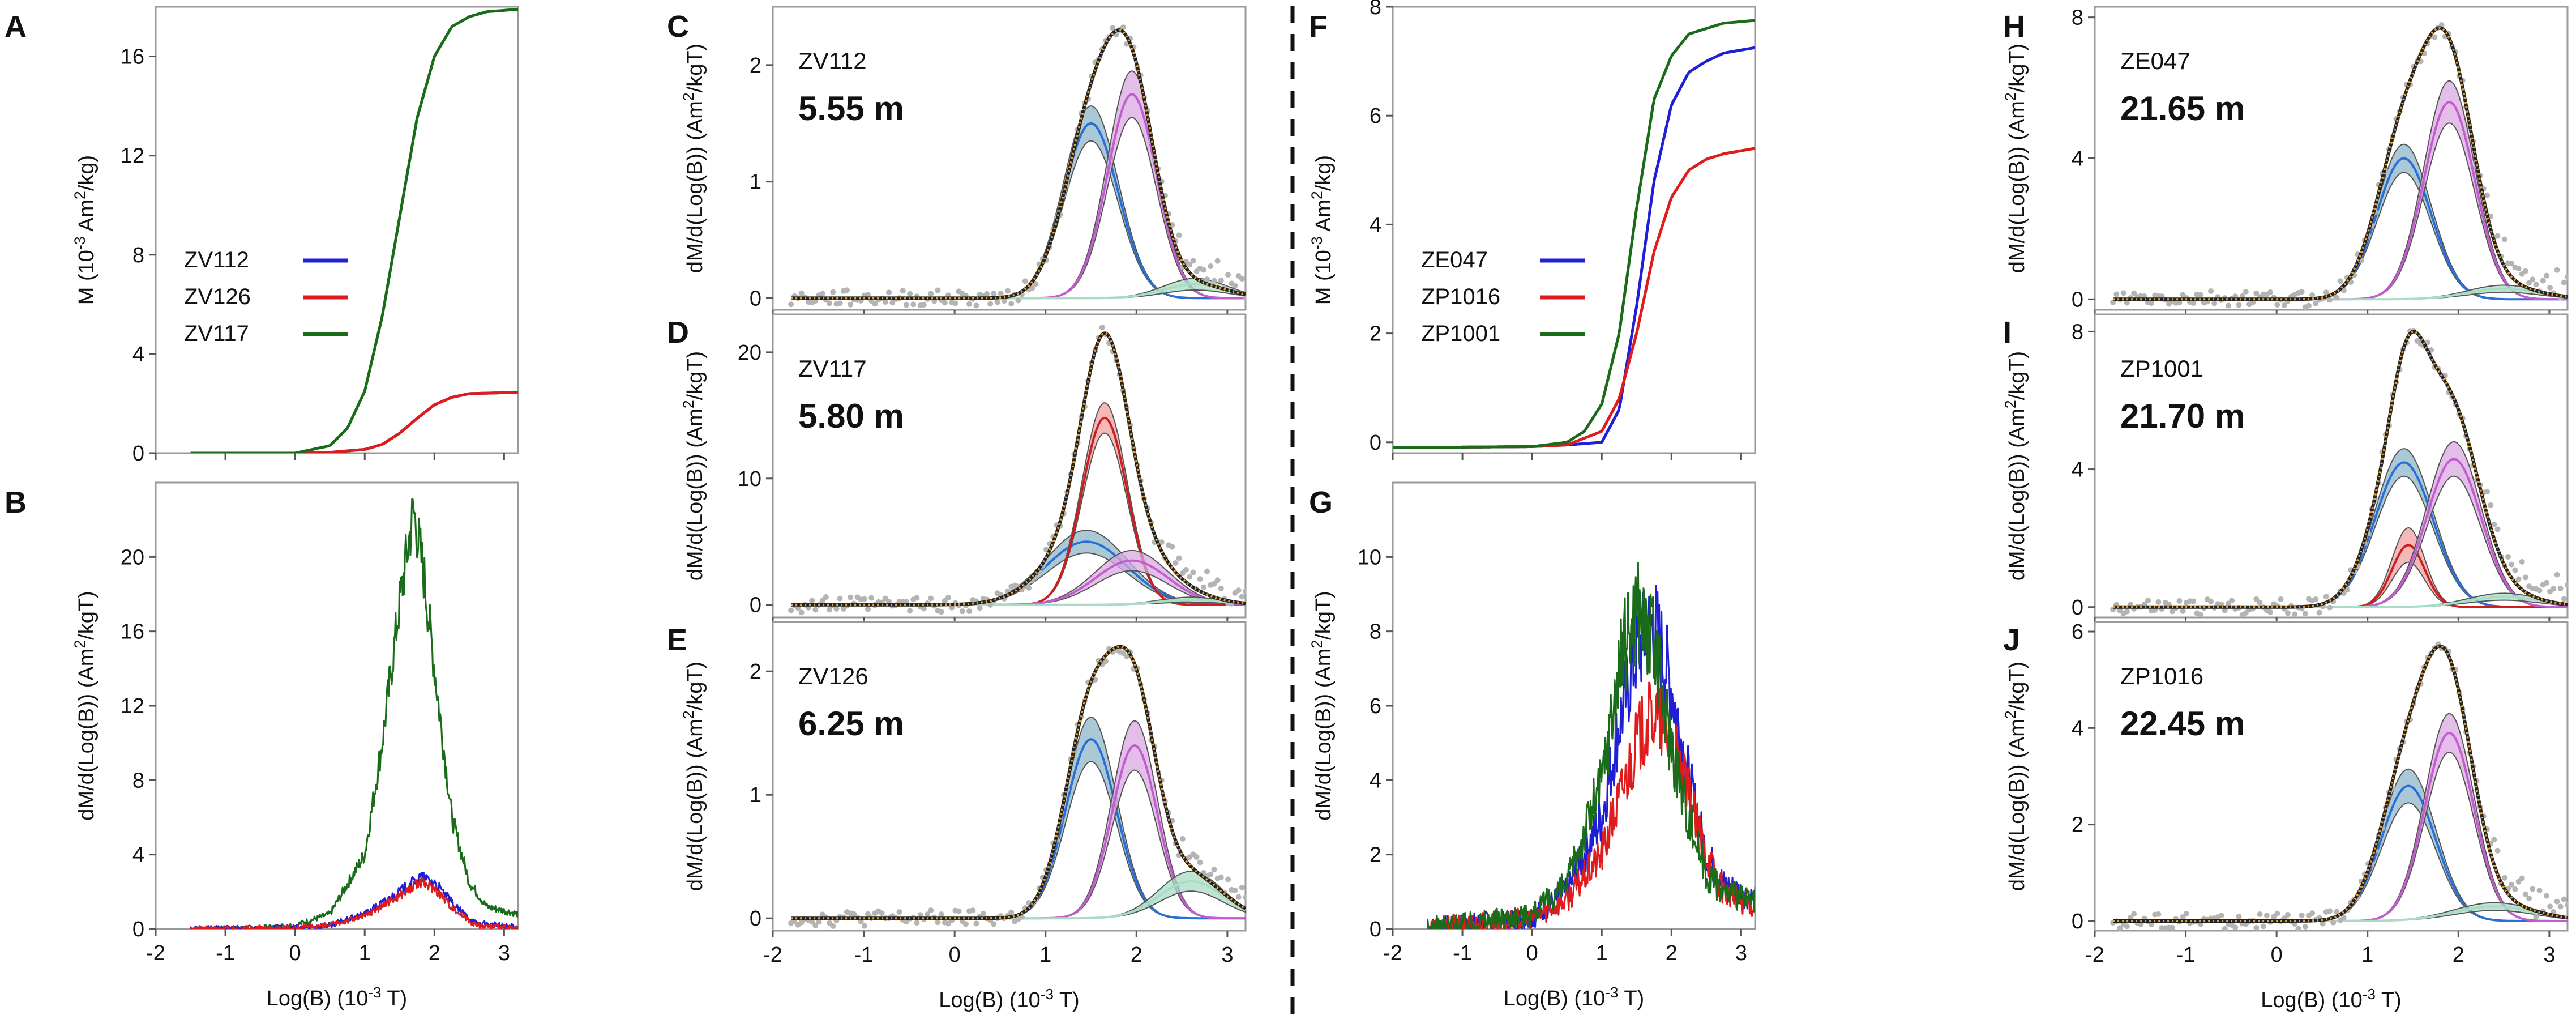  Describe the element at coordinates (2186, 955) in the screenshot. I see `x-tick-label: -1` at that location.